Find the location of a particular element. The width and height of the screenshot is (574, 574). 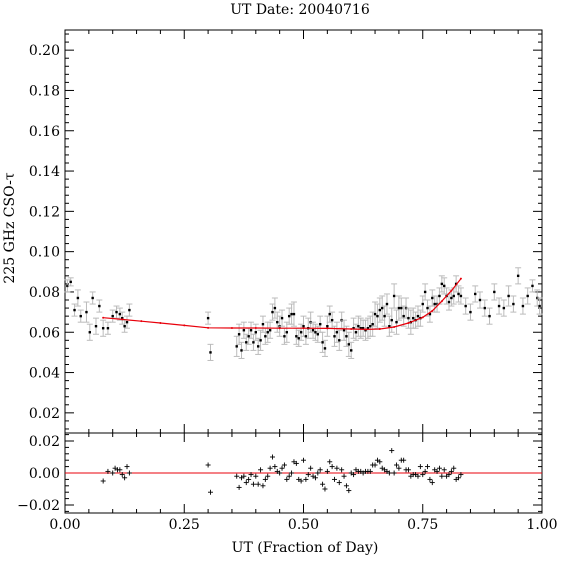

x-tick-label: 1.00 is located at coordinates (541, 525).